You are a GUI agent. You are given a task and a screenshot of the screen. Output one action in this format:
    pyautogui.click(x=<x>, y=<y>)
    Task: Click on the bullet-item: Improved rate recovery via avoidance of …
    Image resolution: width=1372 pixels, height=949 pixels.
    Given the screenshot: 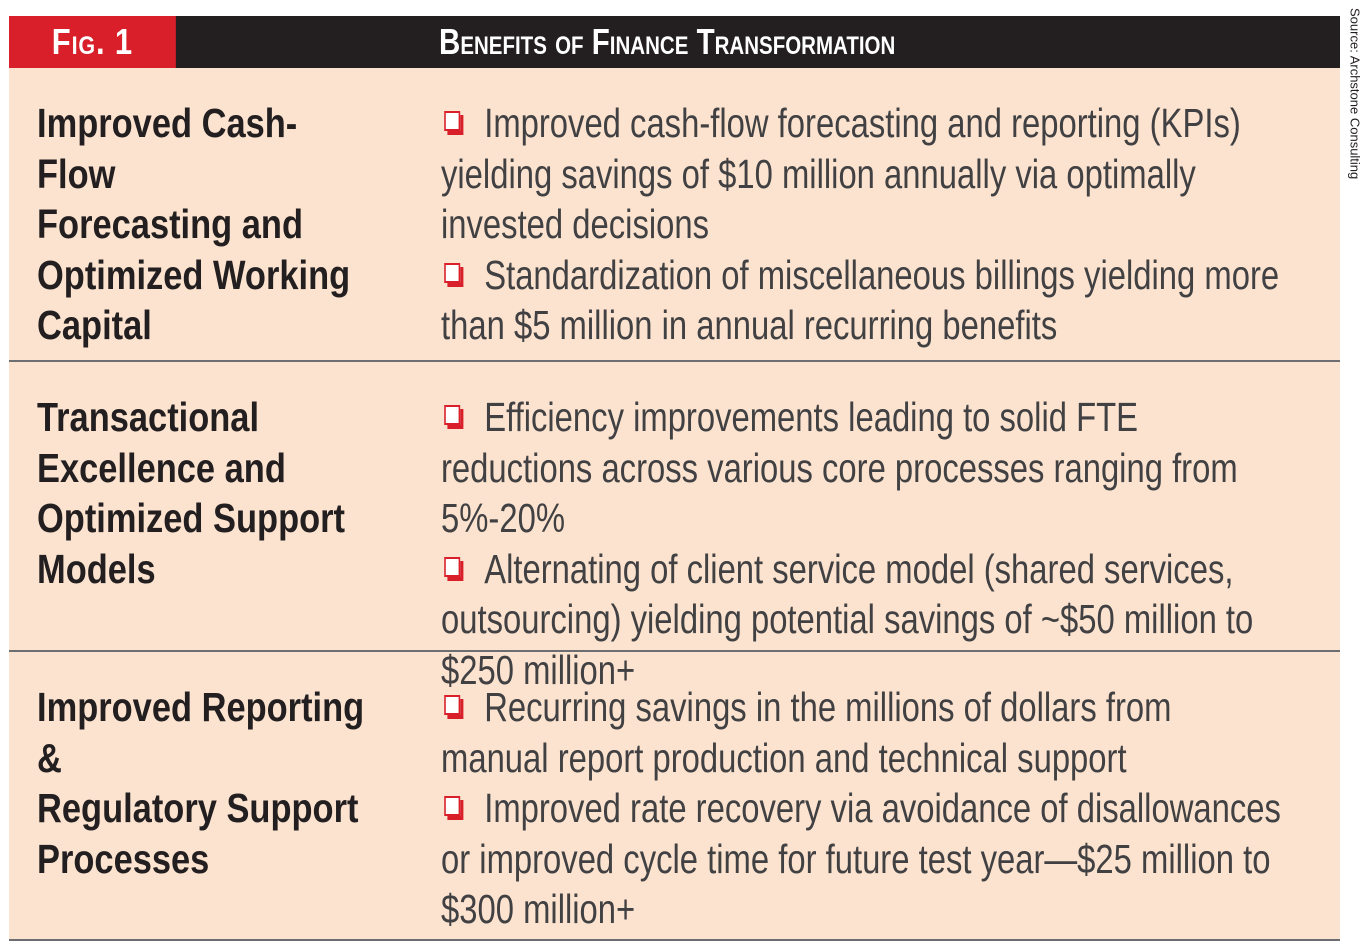 What is the action you would take?
    pyautogui.click(x=861, y=859)
    